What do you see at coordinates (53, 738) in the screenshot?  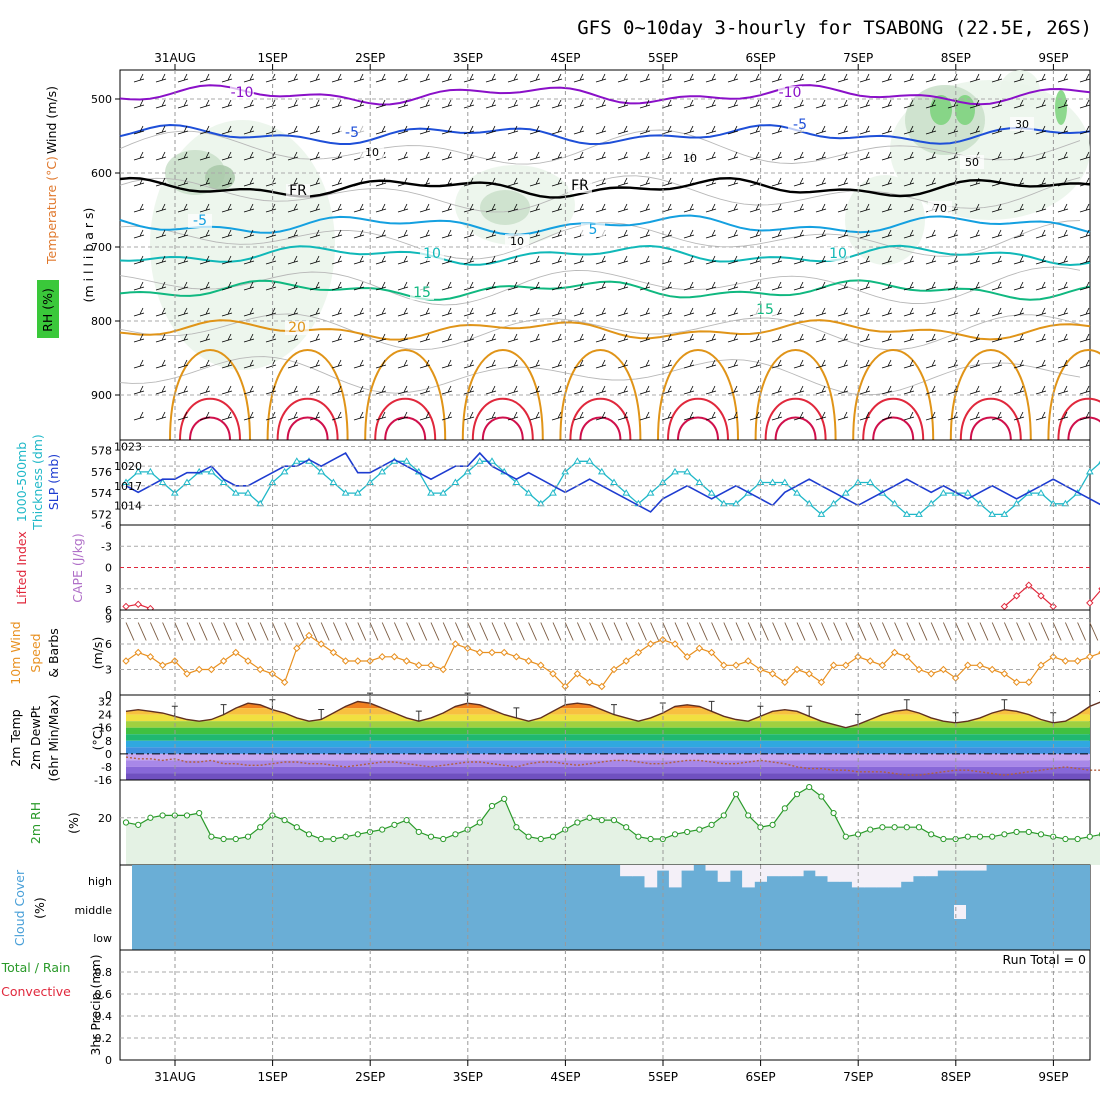 I see `panel-label-minmax: (6hr Min/Max)` at bounding box center [53, 738].